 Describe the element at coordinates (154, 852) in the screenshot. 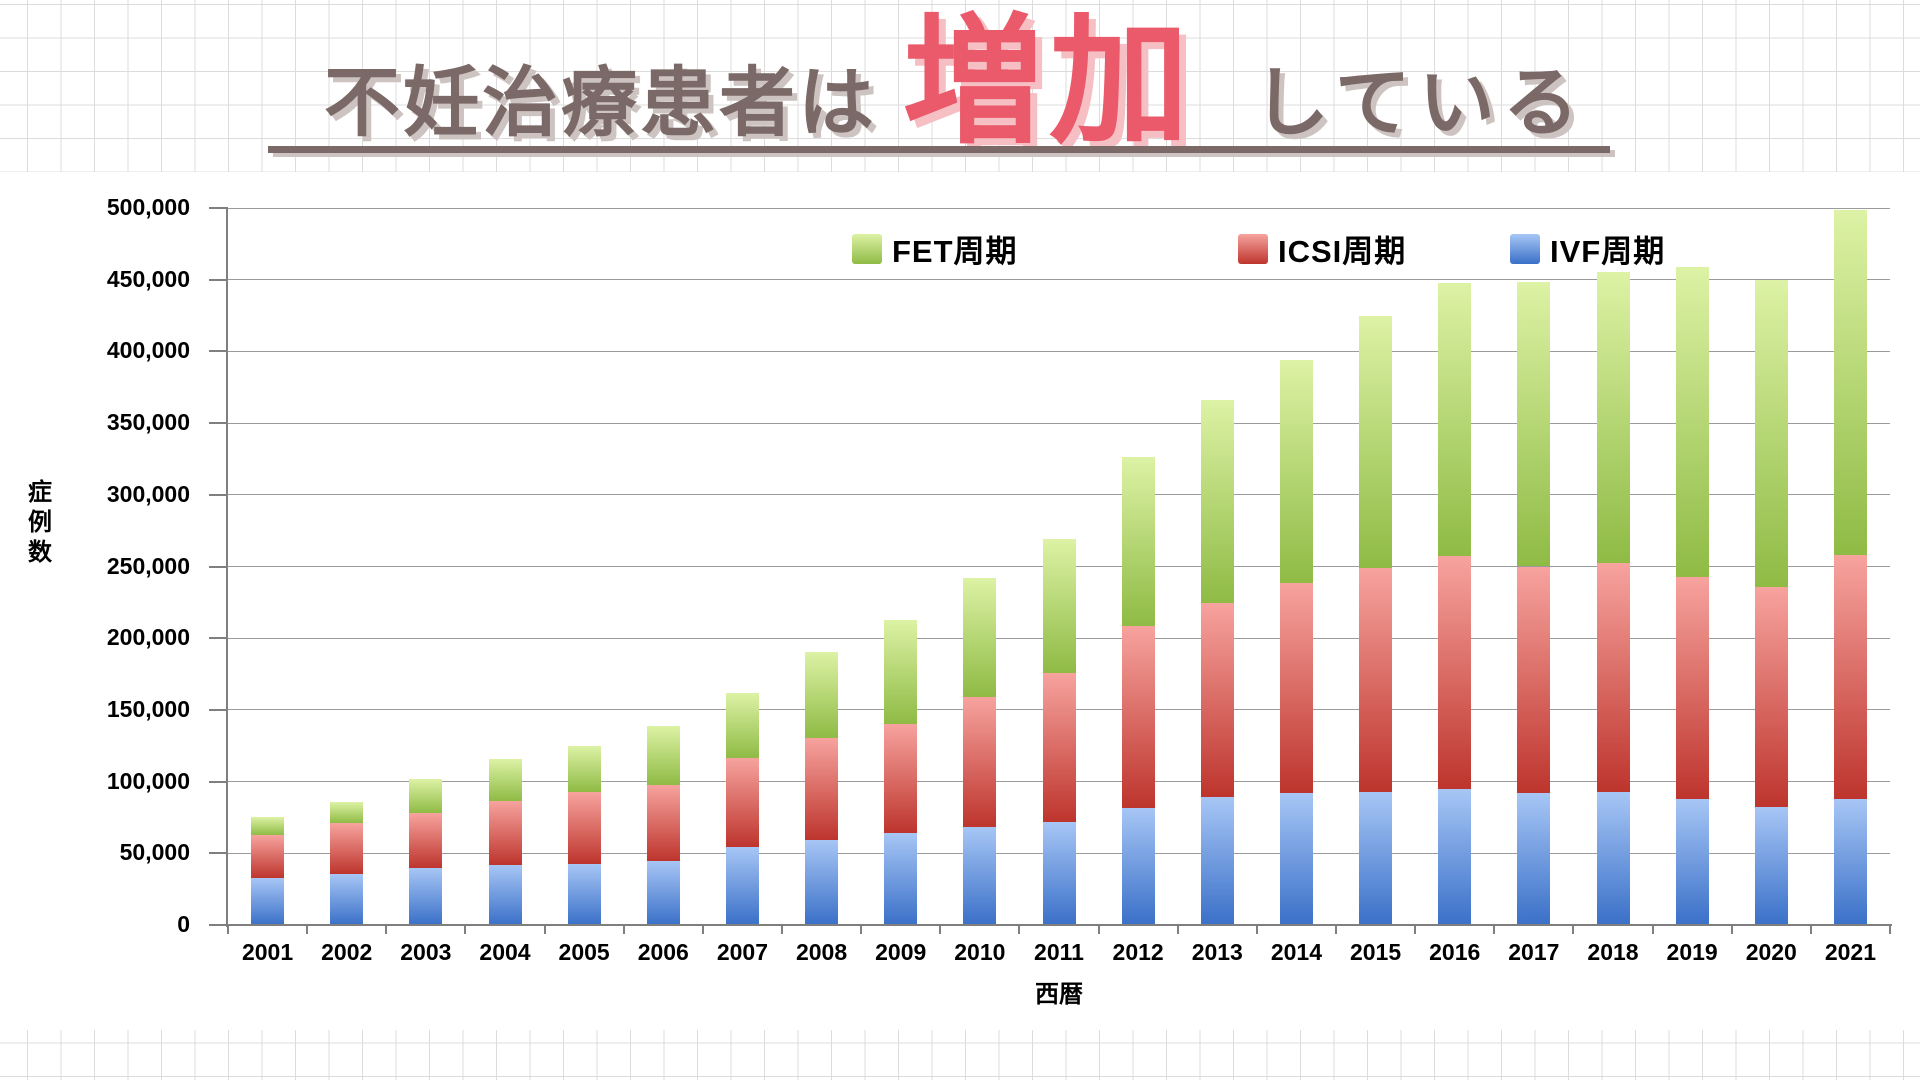

I see `y-tick-label: 50,000` at that location.